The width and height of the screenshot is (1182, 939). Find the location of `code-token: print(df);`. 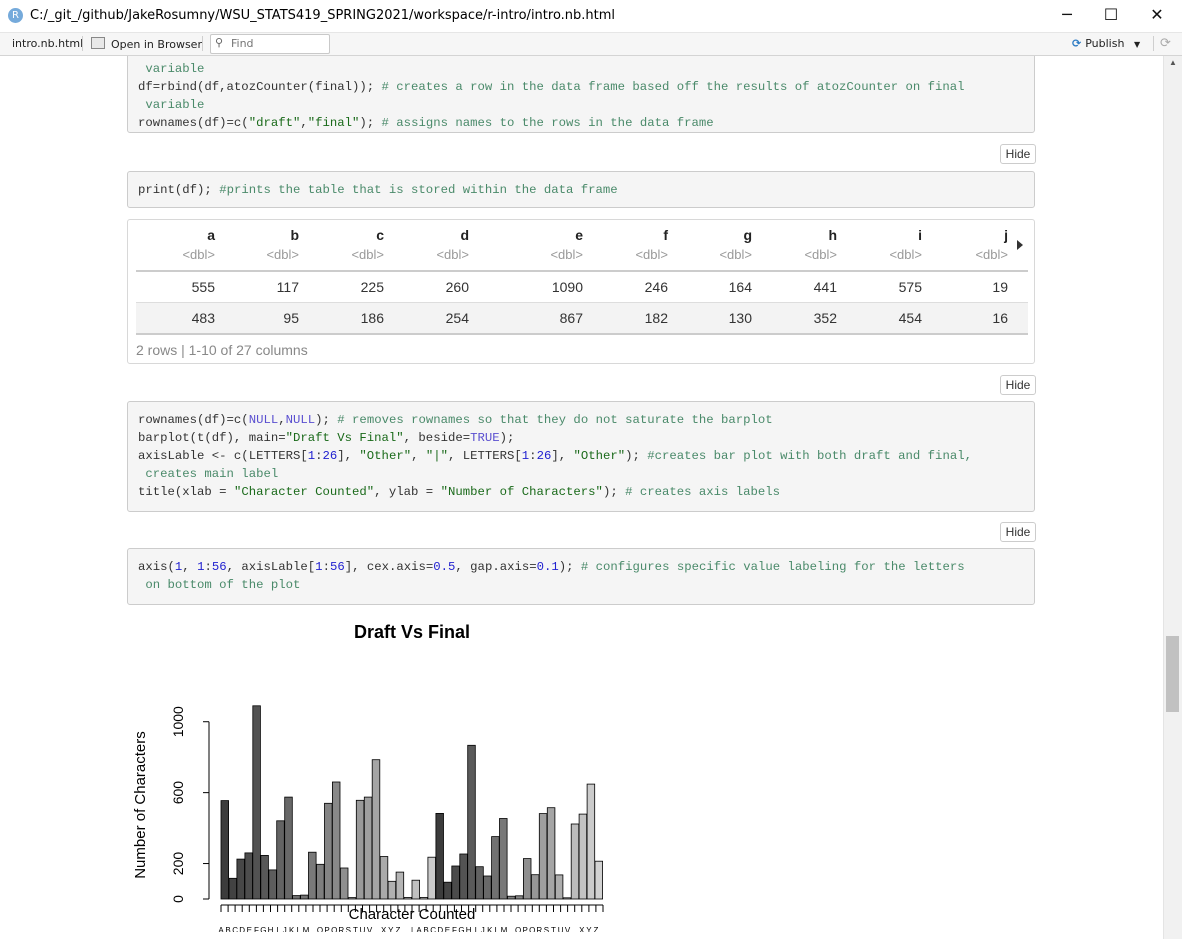

code-token: print(df); is located at coordinates (179, 190).